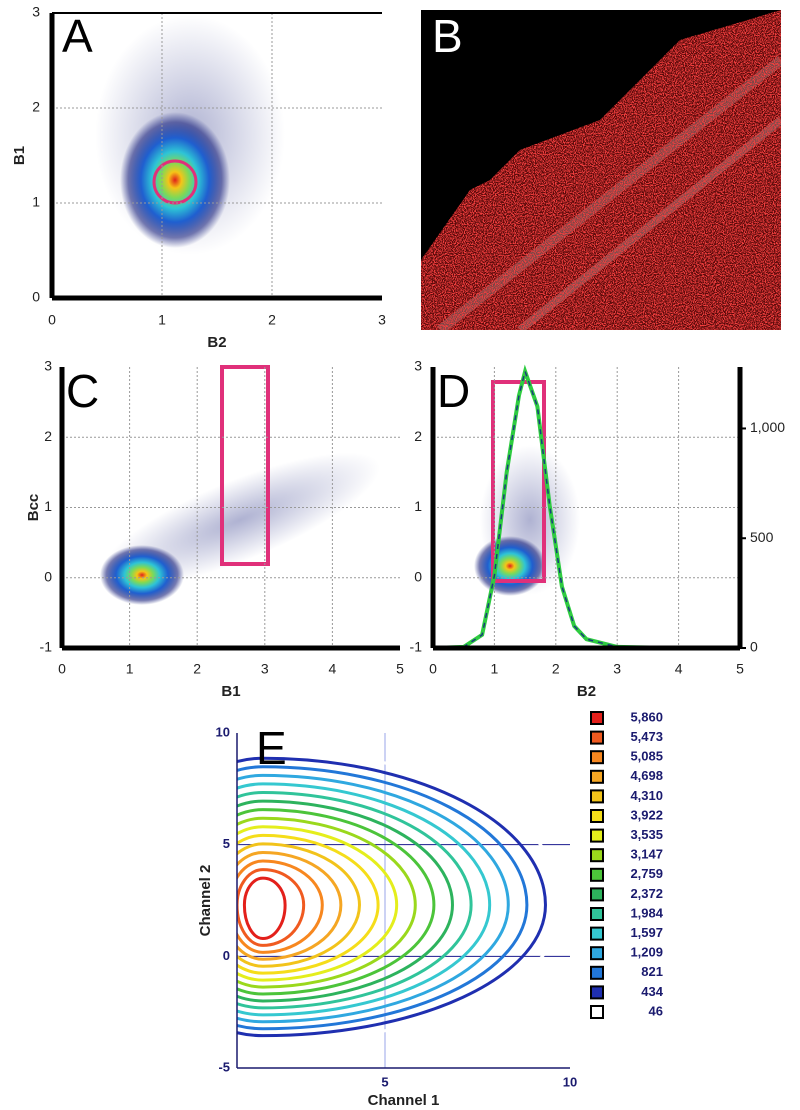  Describe the element at coordinates (646, 854) in the screenshot. I see `legend-label: 3,147` at that location.